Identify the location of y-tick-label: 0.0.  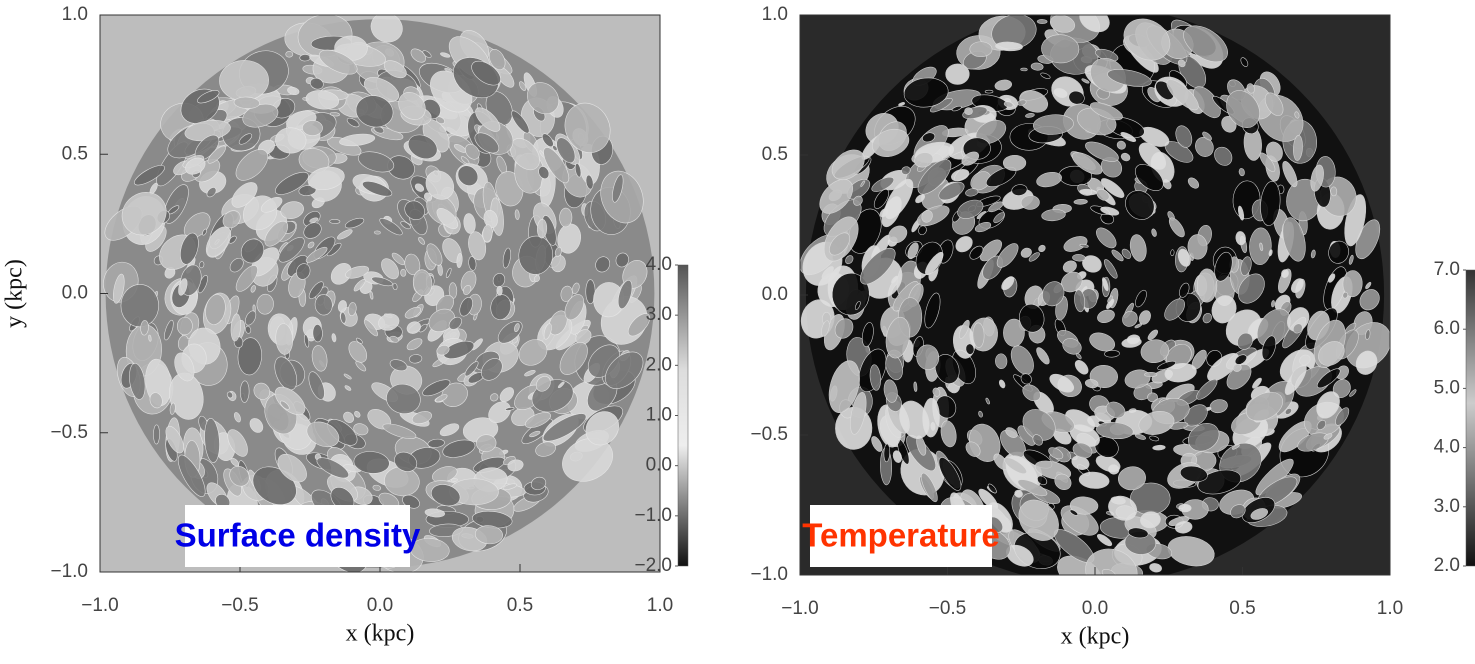
(75, 293).